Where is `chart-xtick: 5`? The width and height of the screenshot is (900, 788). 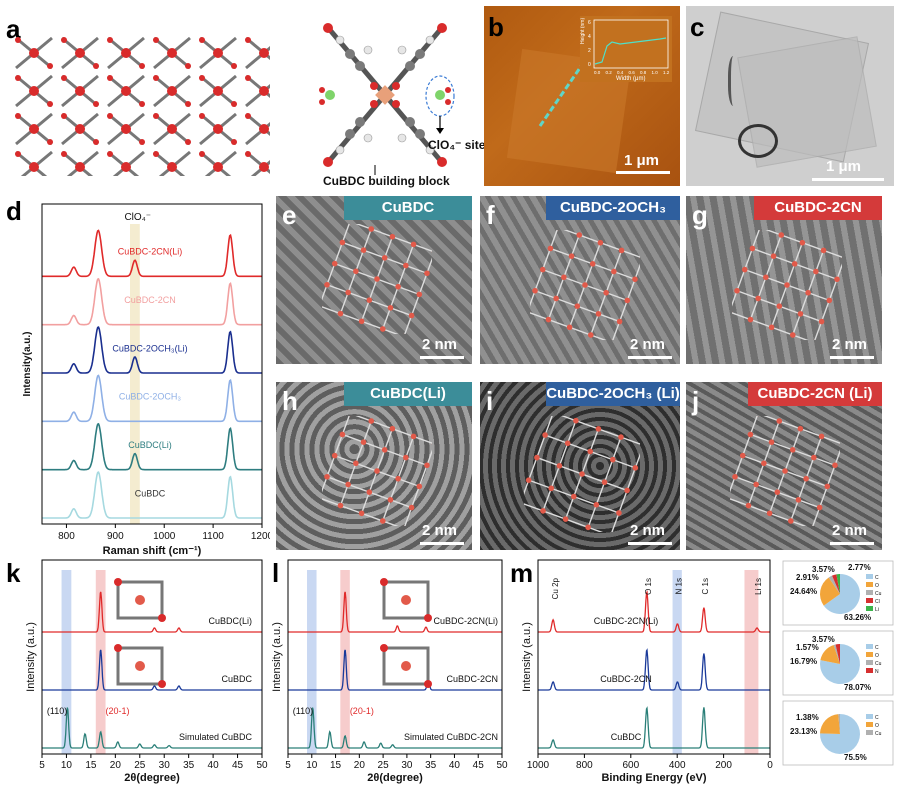 chart-xtick: 5 is located at coordinates (42, 765).